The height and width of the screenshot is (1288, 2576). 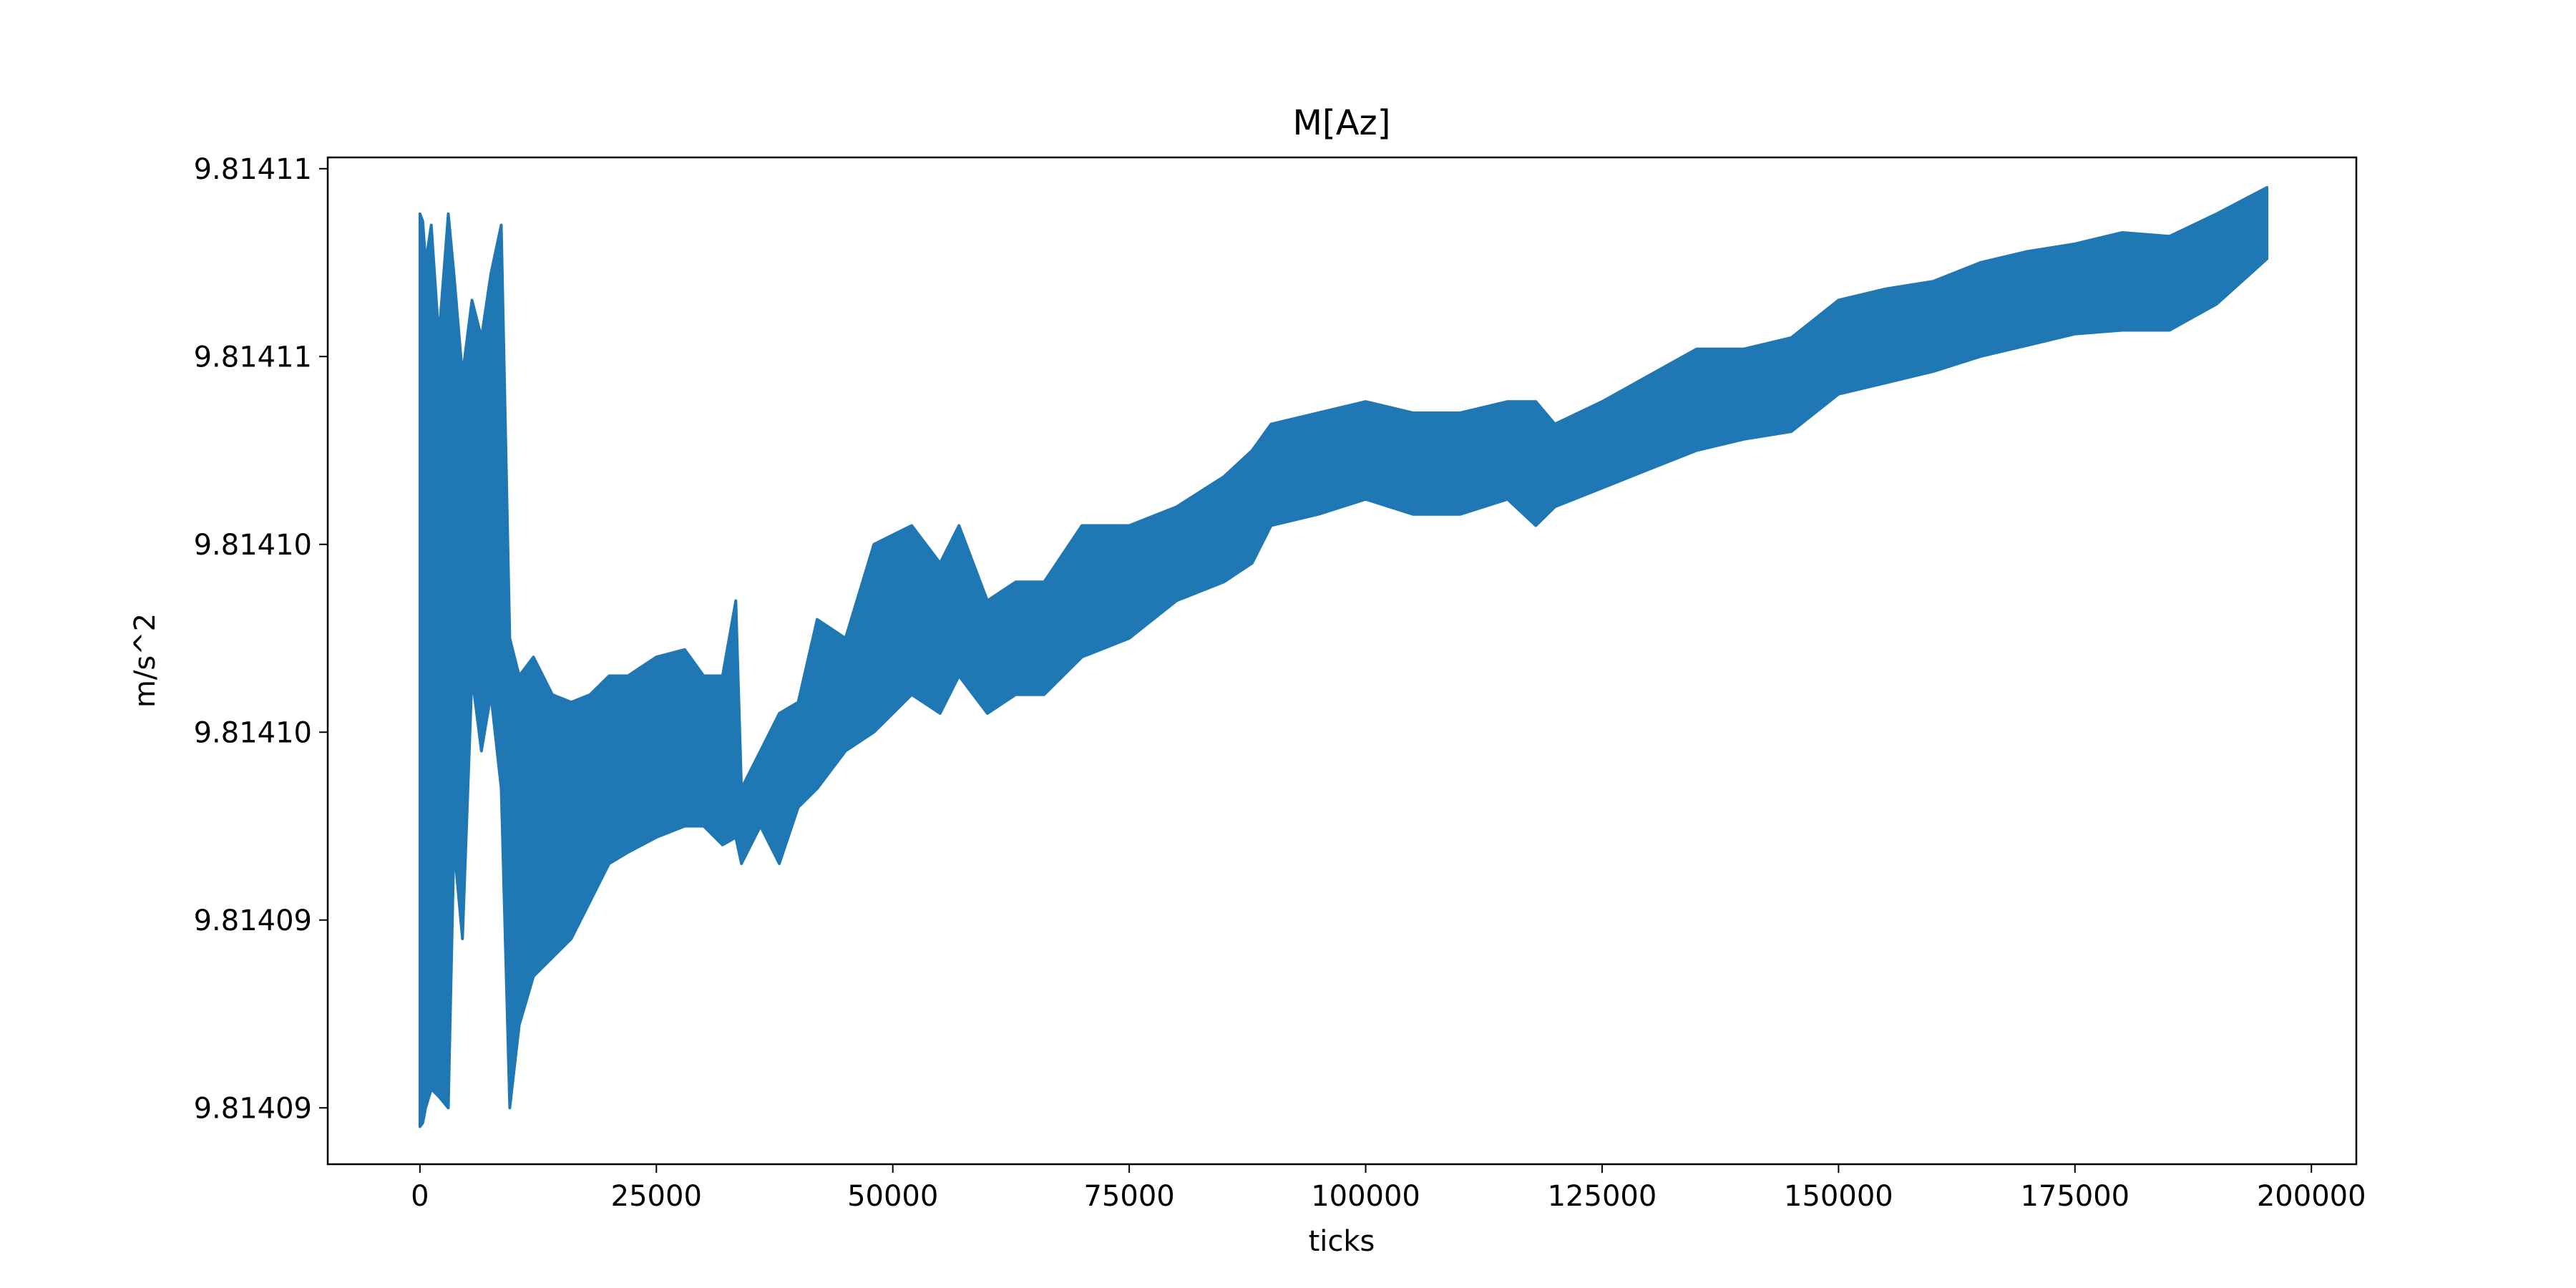 What do you see at coordinates (656, 1196) in the screenshot?
I see `x-tick-label: 25000` at bounding box center [656, 1196].